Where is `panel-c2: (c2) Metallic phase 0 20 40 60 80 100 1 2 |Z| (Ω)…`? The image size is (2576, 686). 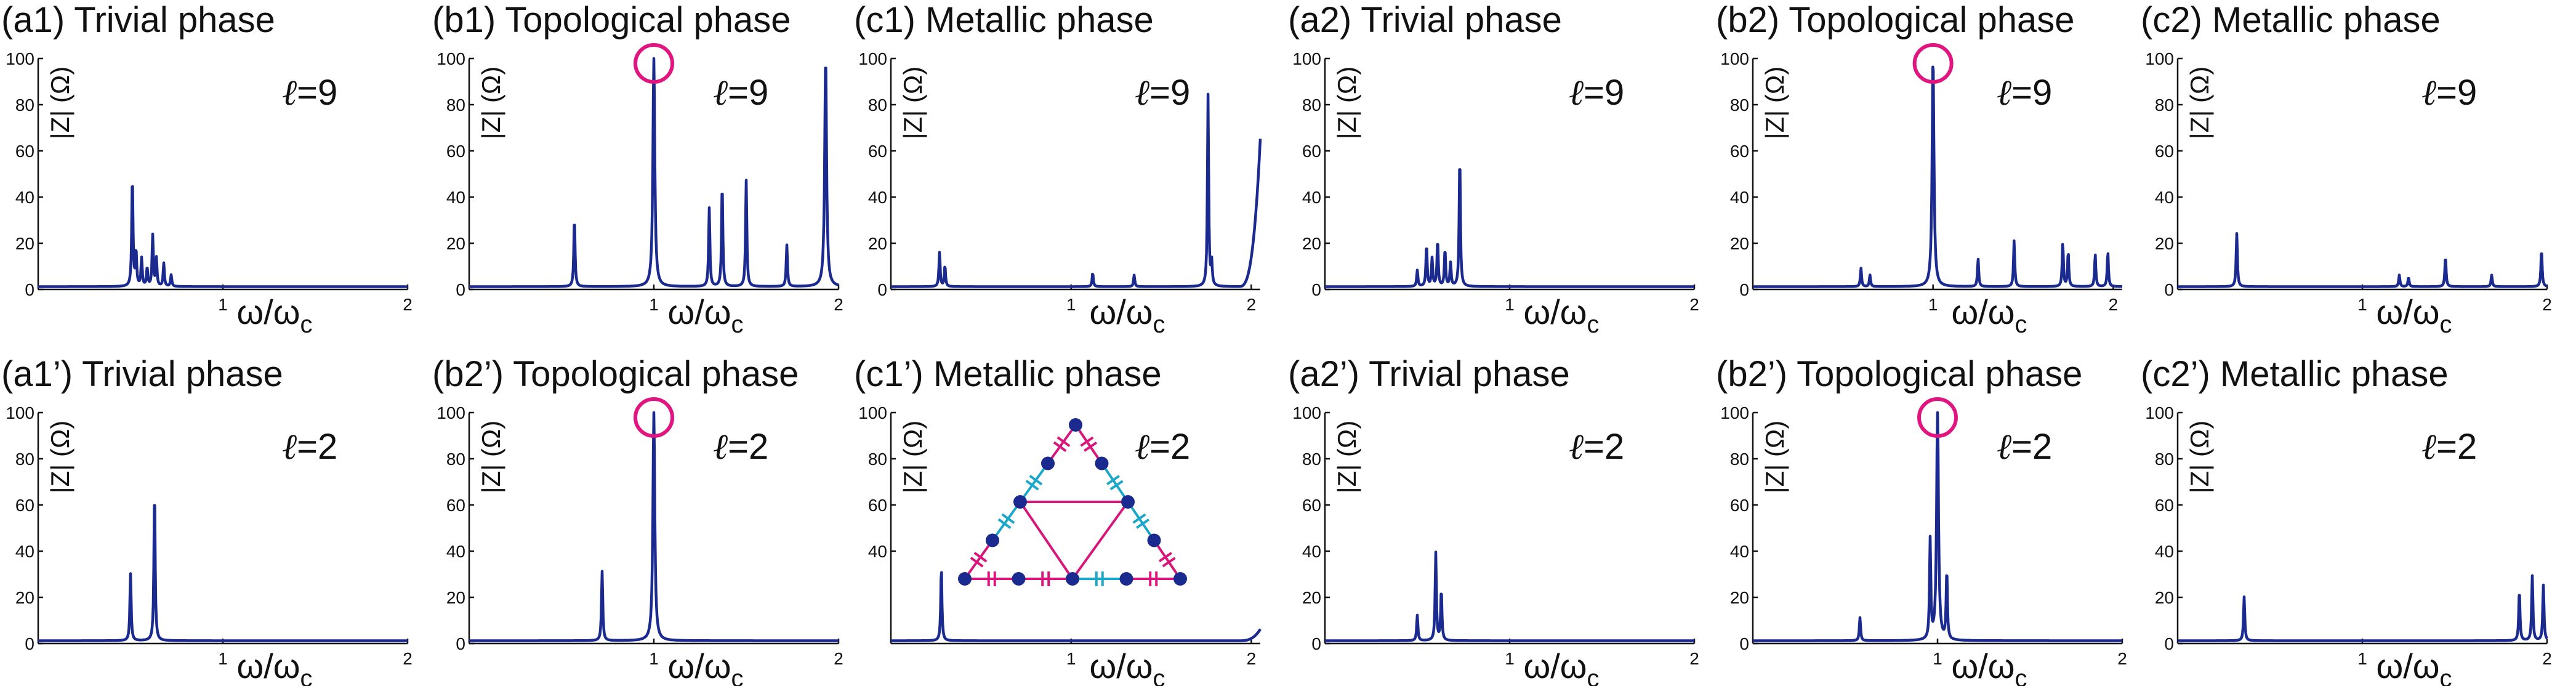 panel-c2: (c2) Metallic phase 0 20 40 60 80 100 1 2 |Z| (Ω)… is located at coordinates (2346, 169).